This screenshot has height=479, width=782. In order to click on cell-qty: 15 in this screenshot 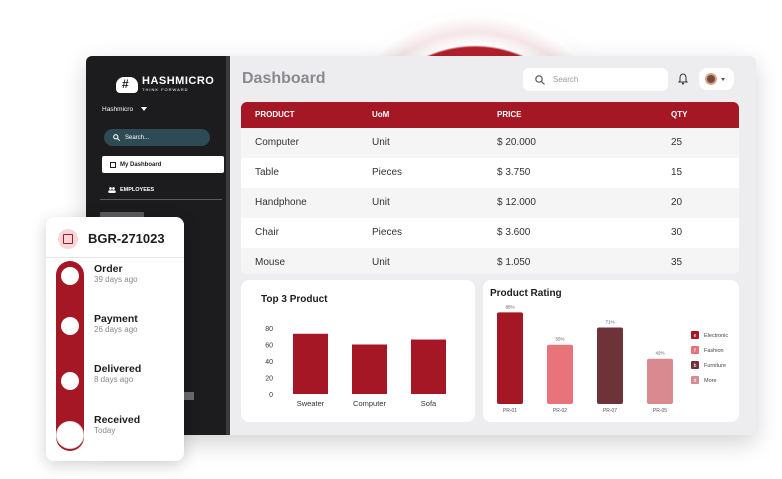, I will do `click(677, 172)`.